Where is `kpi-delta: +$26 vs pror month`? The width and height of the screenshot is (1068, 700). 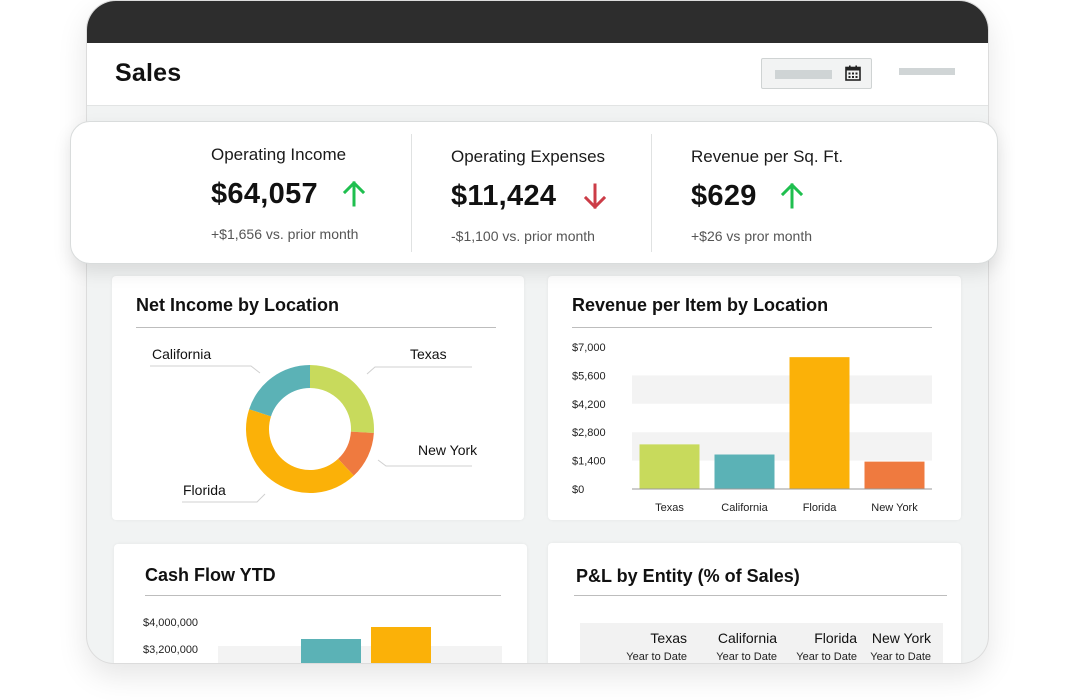
kpi-delta: +$26 vs pror month is located at coordinates (752, 236).